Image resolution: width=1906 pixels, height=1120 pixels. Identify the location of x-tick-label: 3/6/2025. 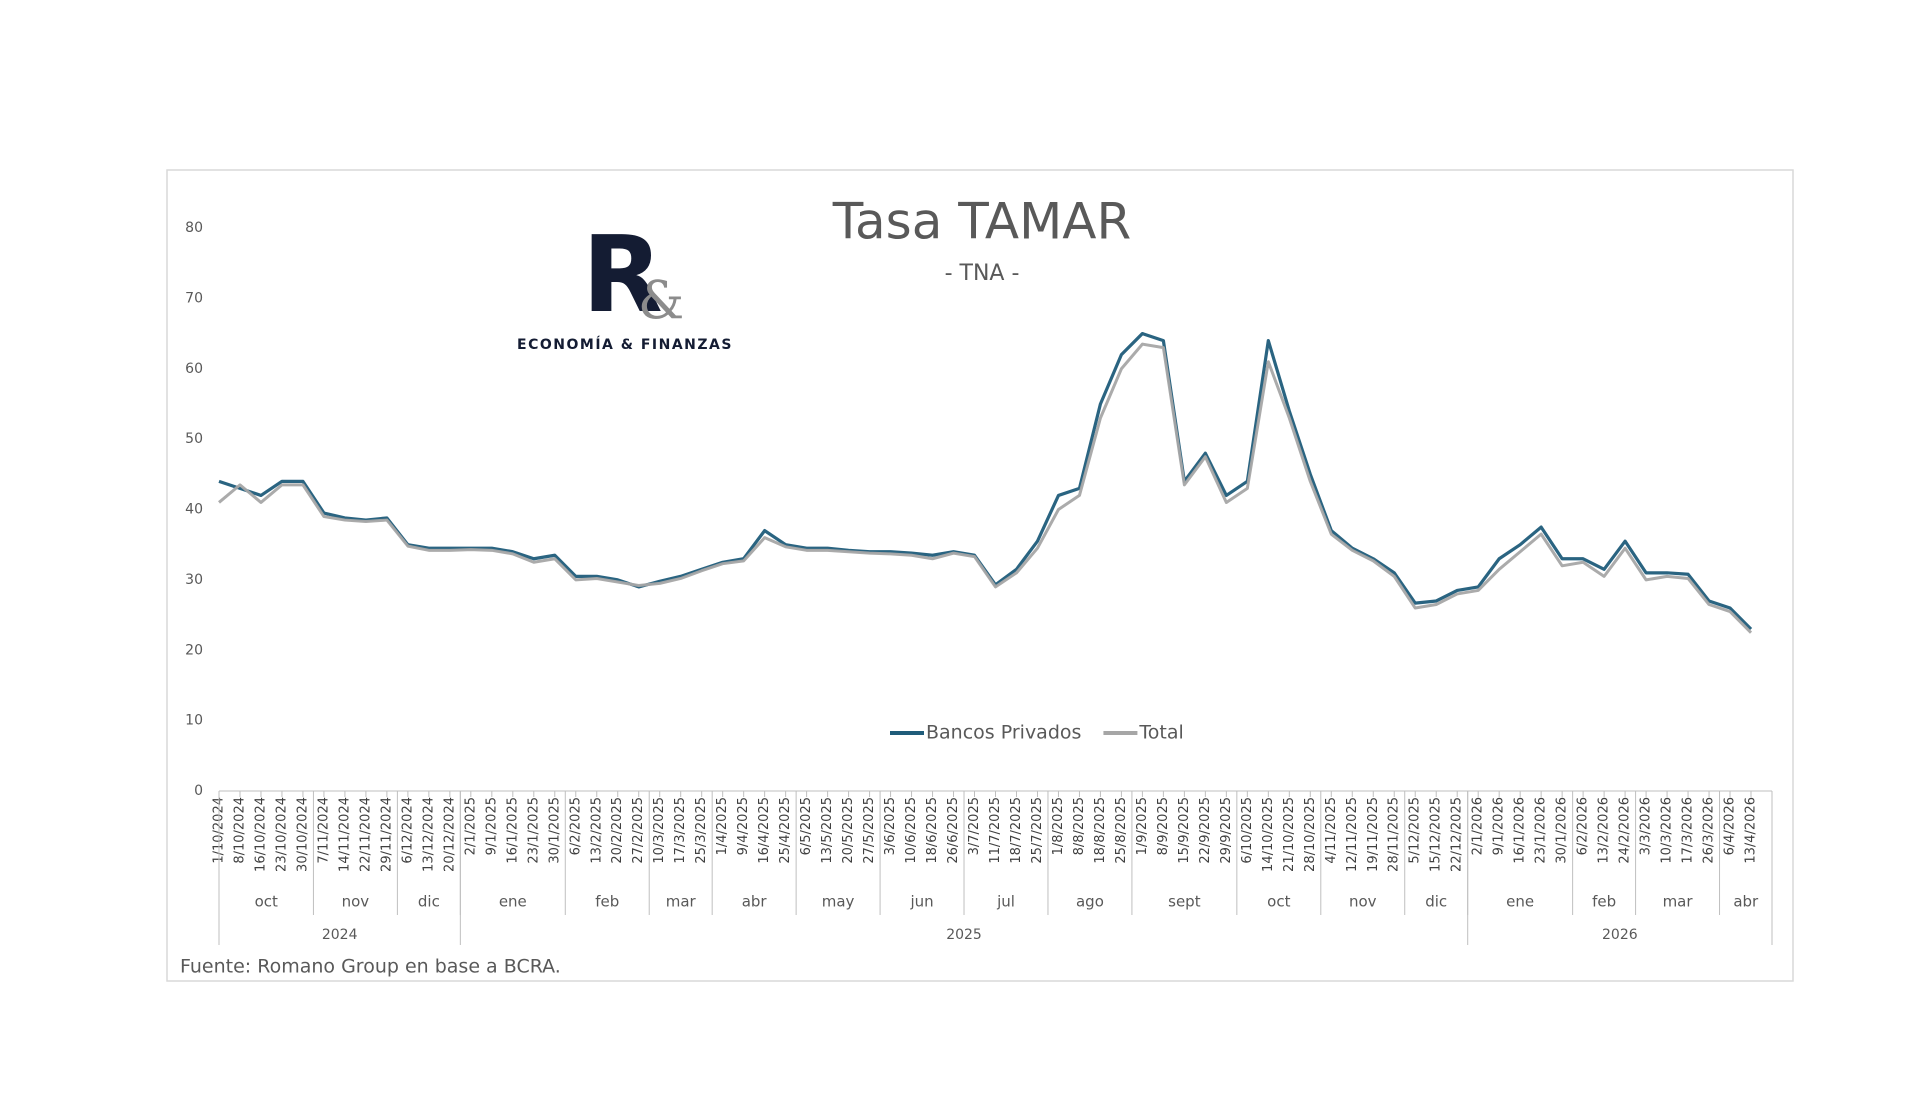
(890, 826).